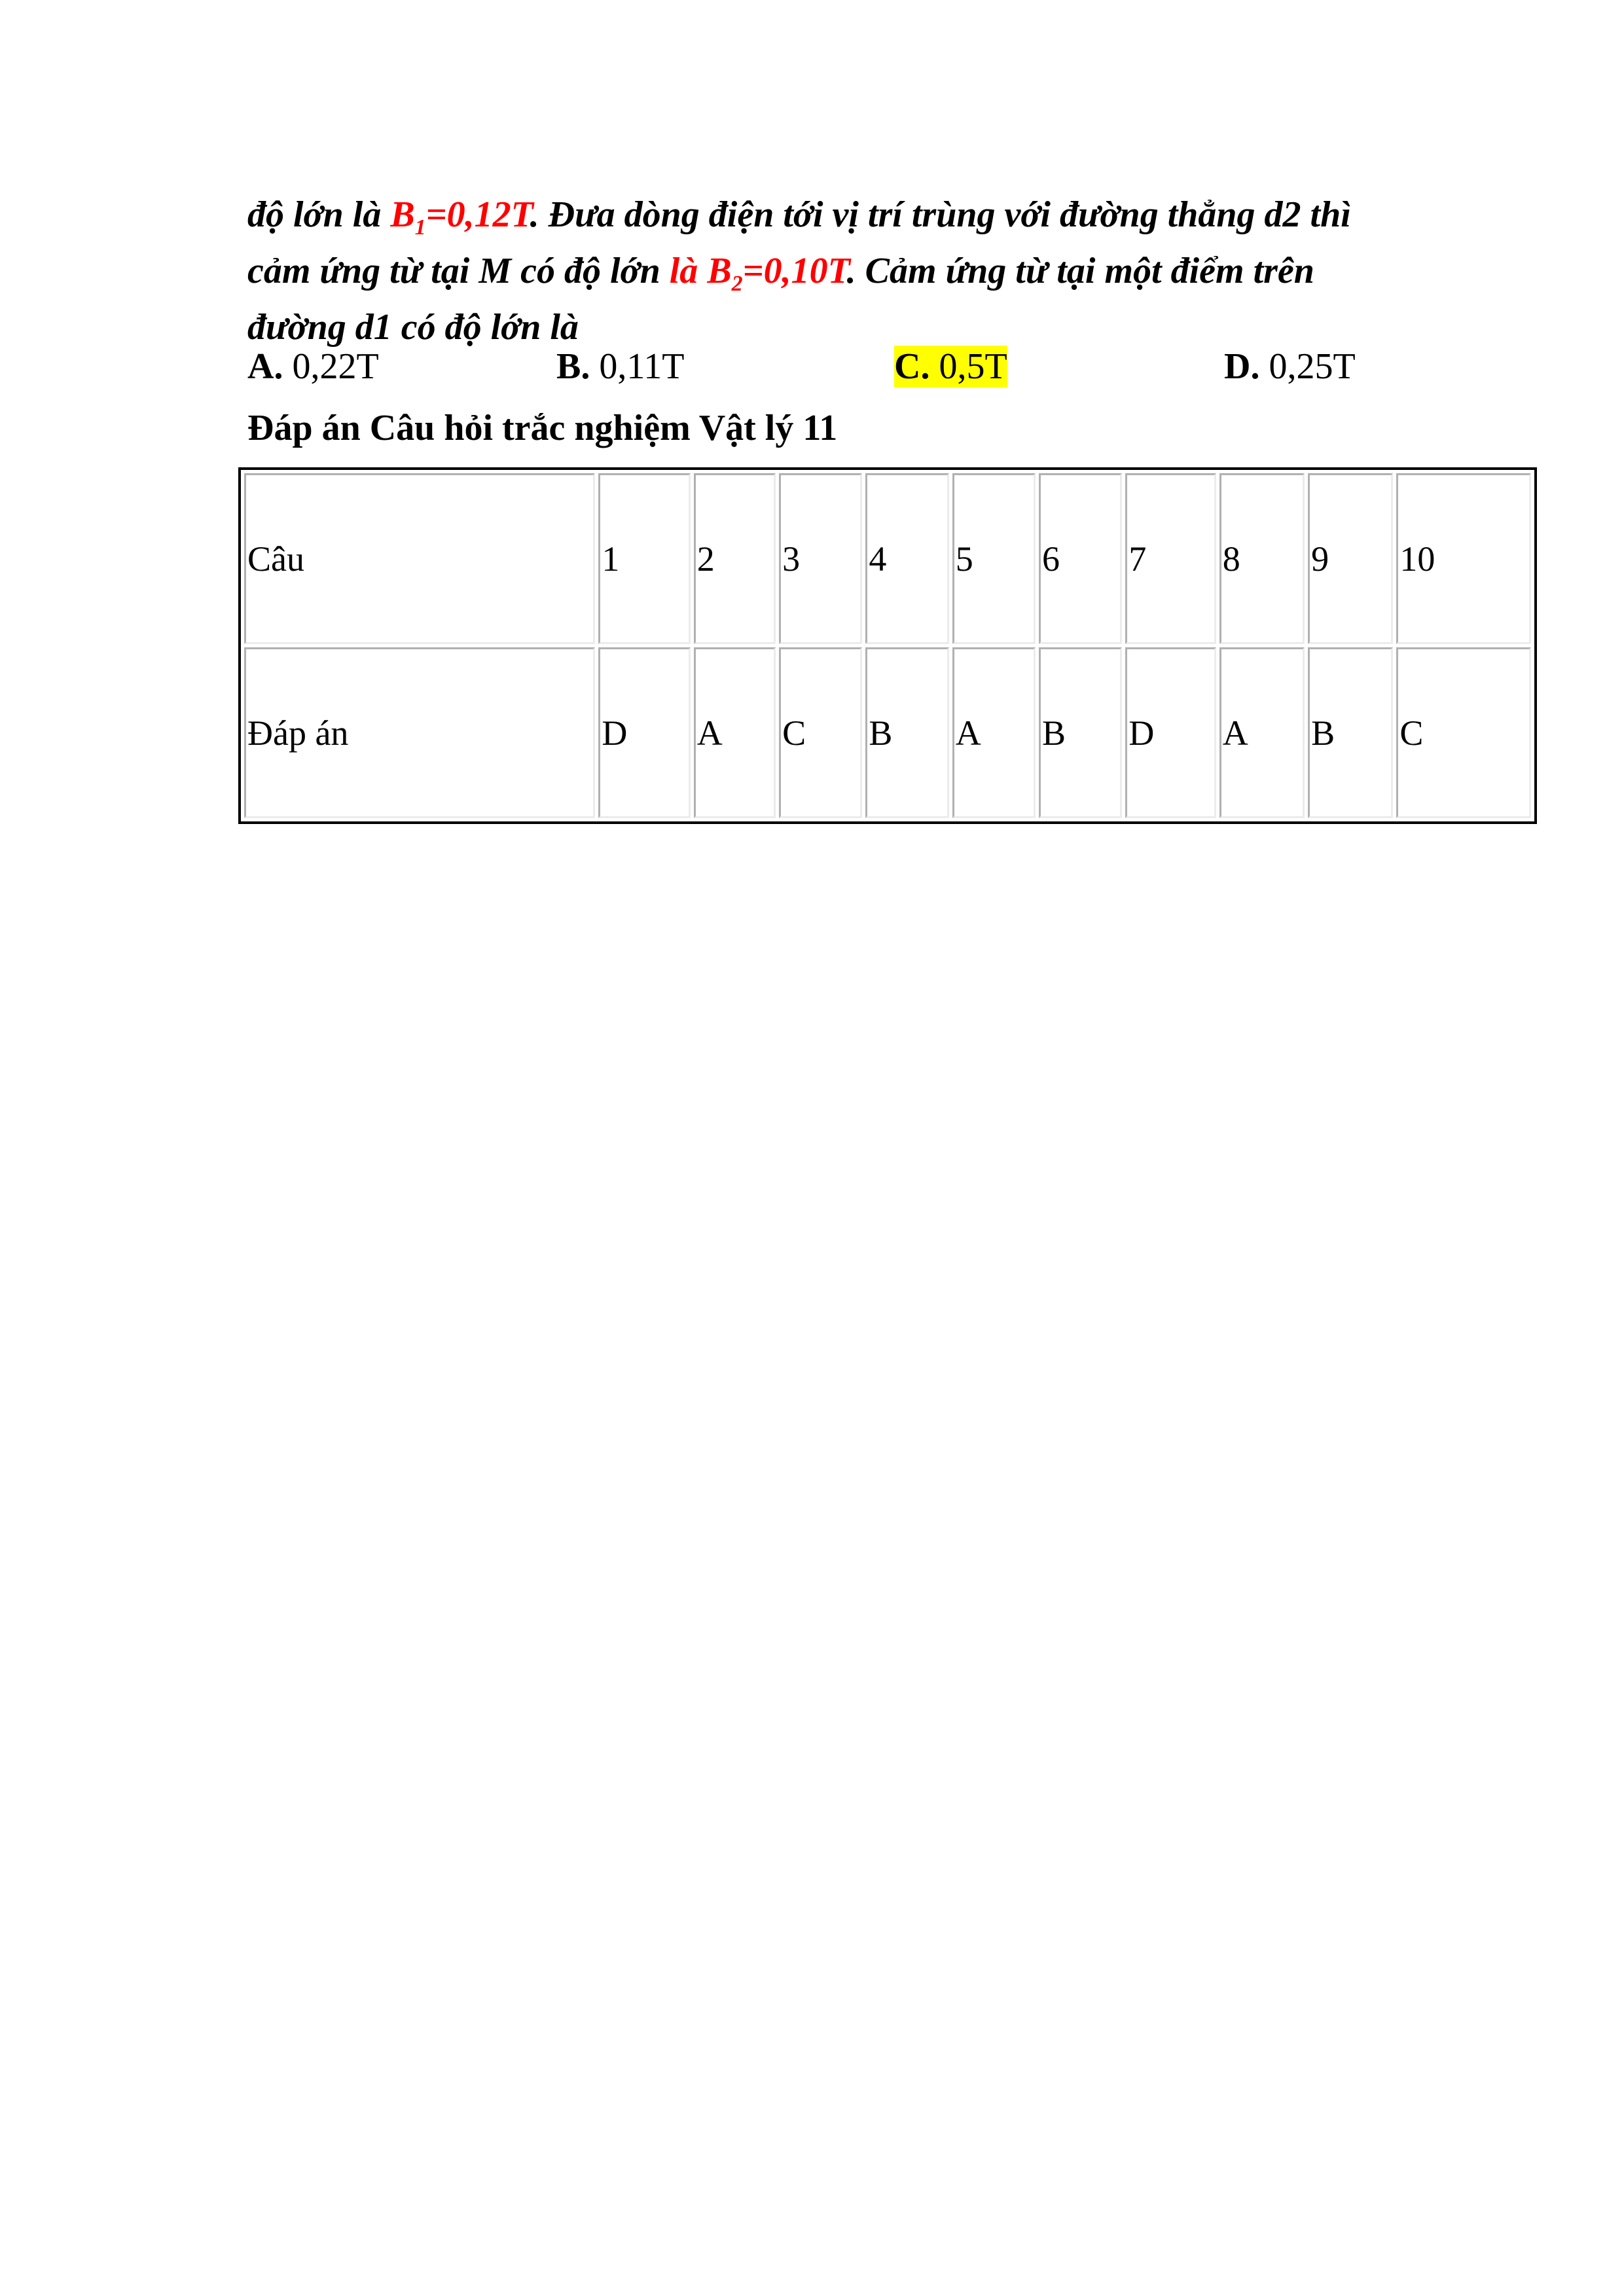  Describe the element at coordinates (1242, 366) in the screenshot. I see `option-letter: D.` at that location.